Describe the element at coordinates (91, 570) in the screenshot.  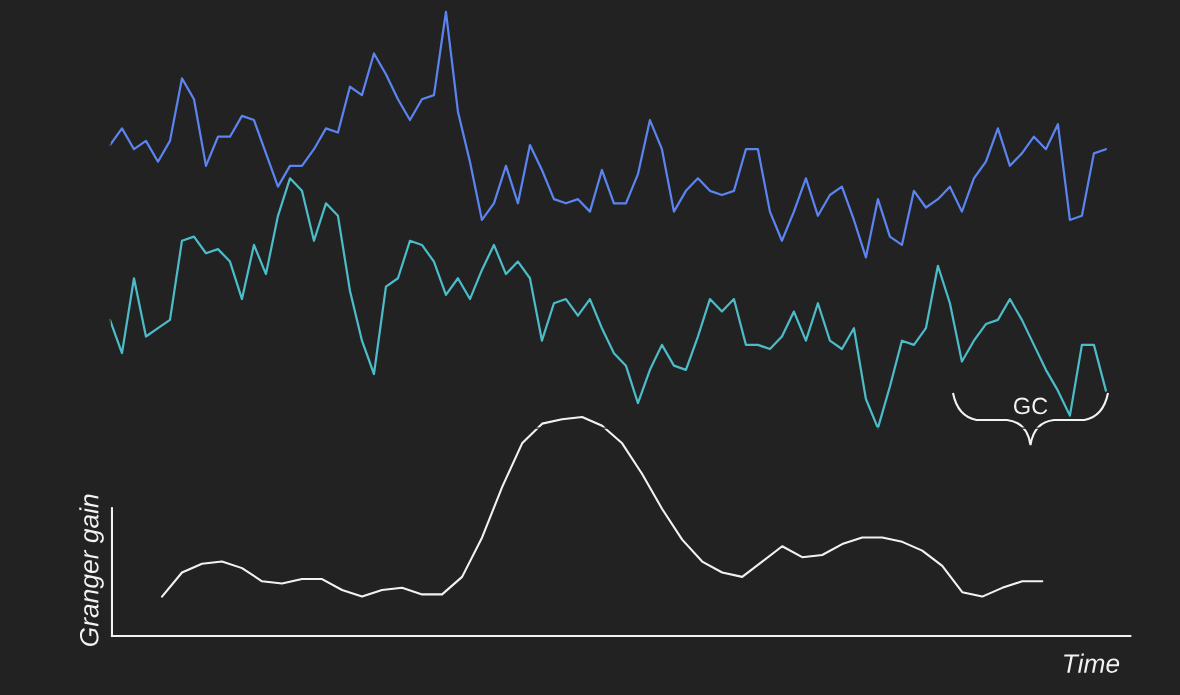
I see `y-axis-title: Granger gain` at that location.